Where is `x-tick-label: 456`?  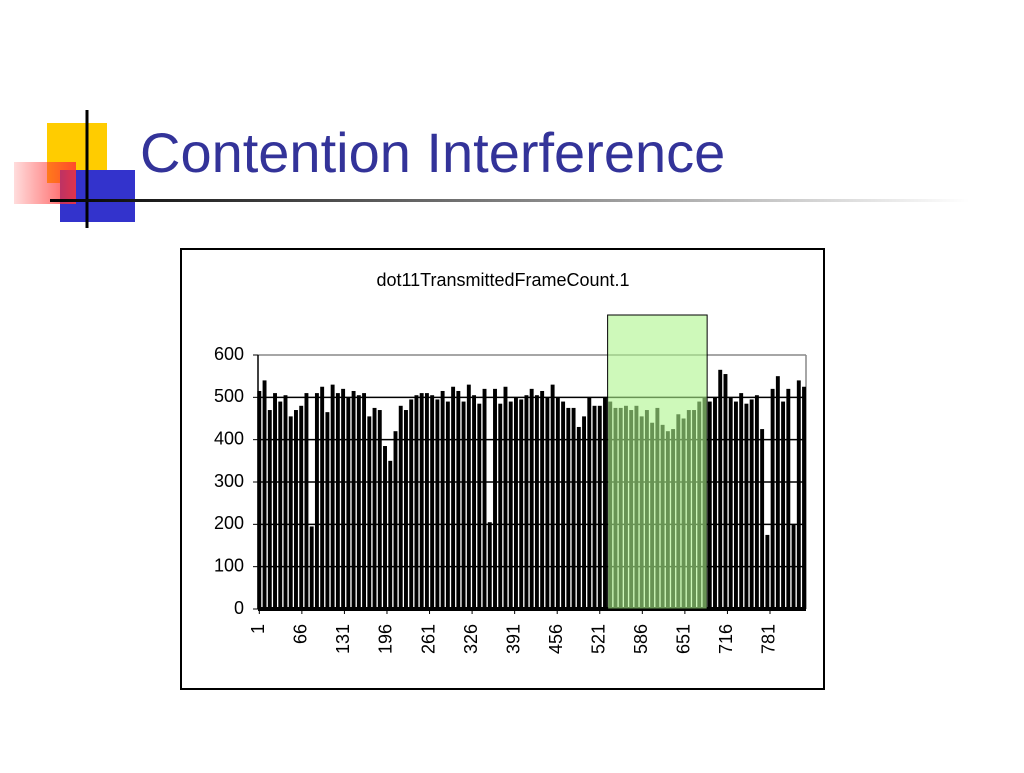 x-tick-label: 456 is located at coordinates (556, 639).